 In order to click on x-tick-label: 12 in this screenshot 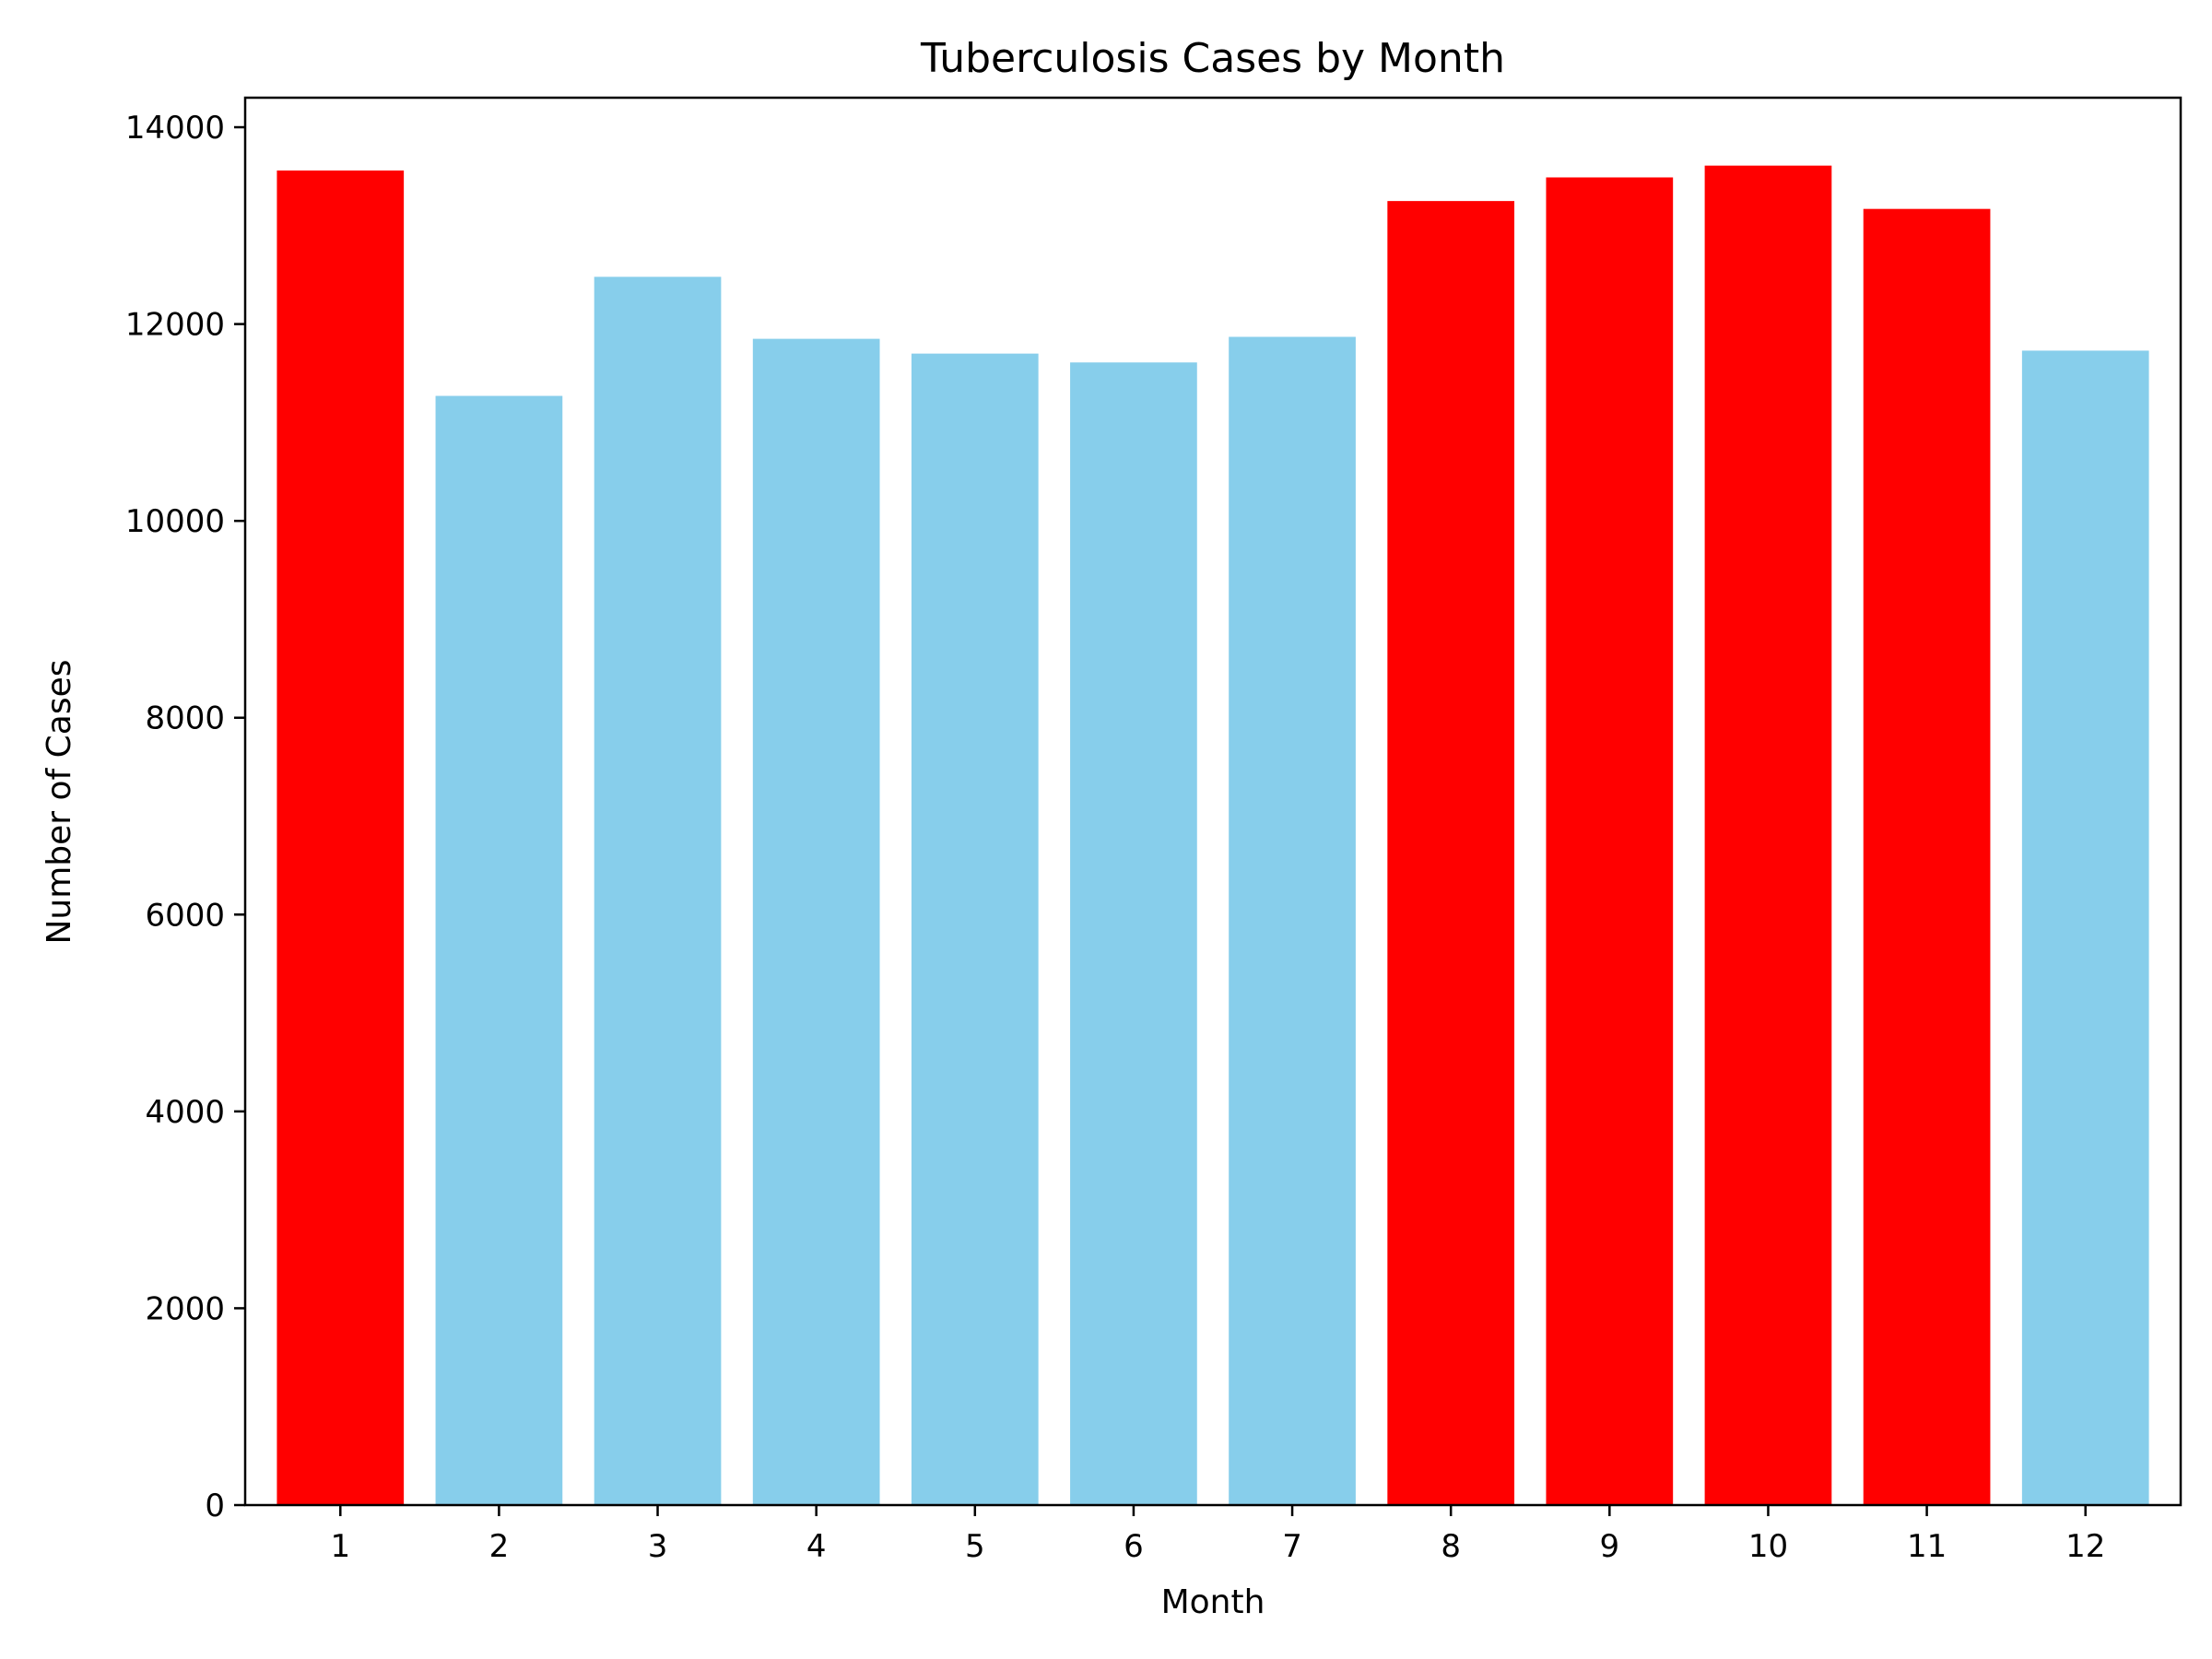, I will do `click(2085, 1546)`.